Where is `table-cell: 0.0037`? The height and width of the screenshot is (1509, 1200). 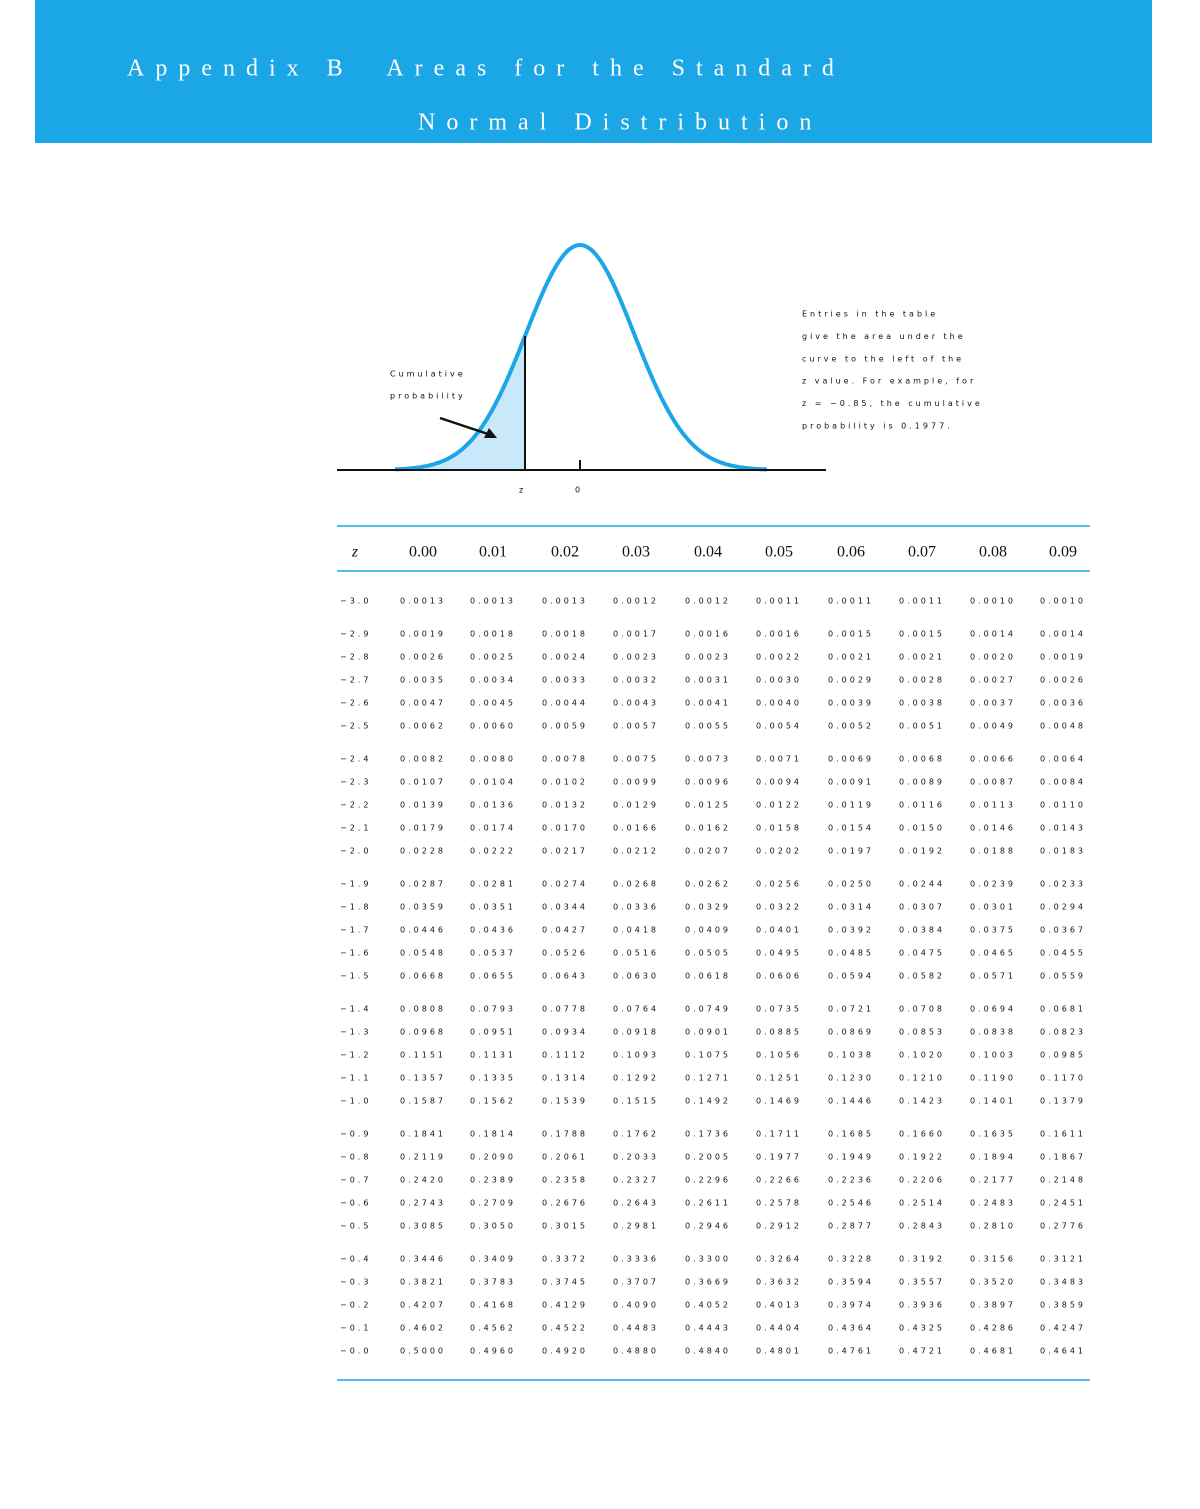
table-cell: 0.0037 is located at coordinates (993, 703).